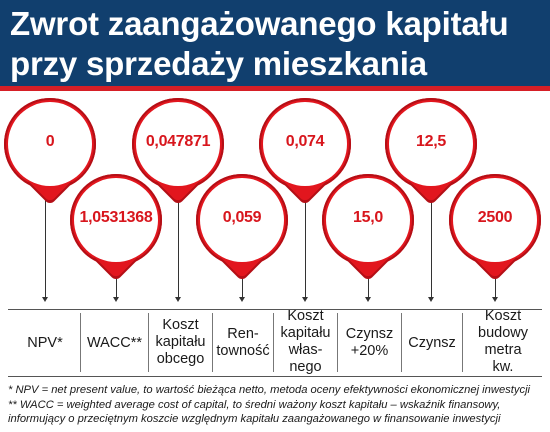 Image resolution: width=550 pixels, height=432 pixels. I want to click on title-line-2: przy sprzedaży mieszkania, so click(218, 63).